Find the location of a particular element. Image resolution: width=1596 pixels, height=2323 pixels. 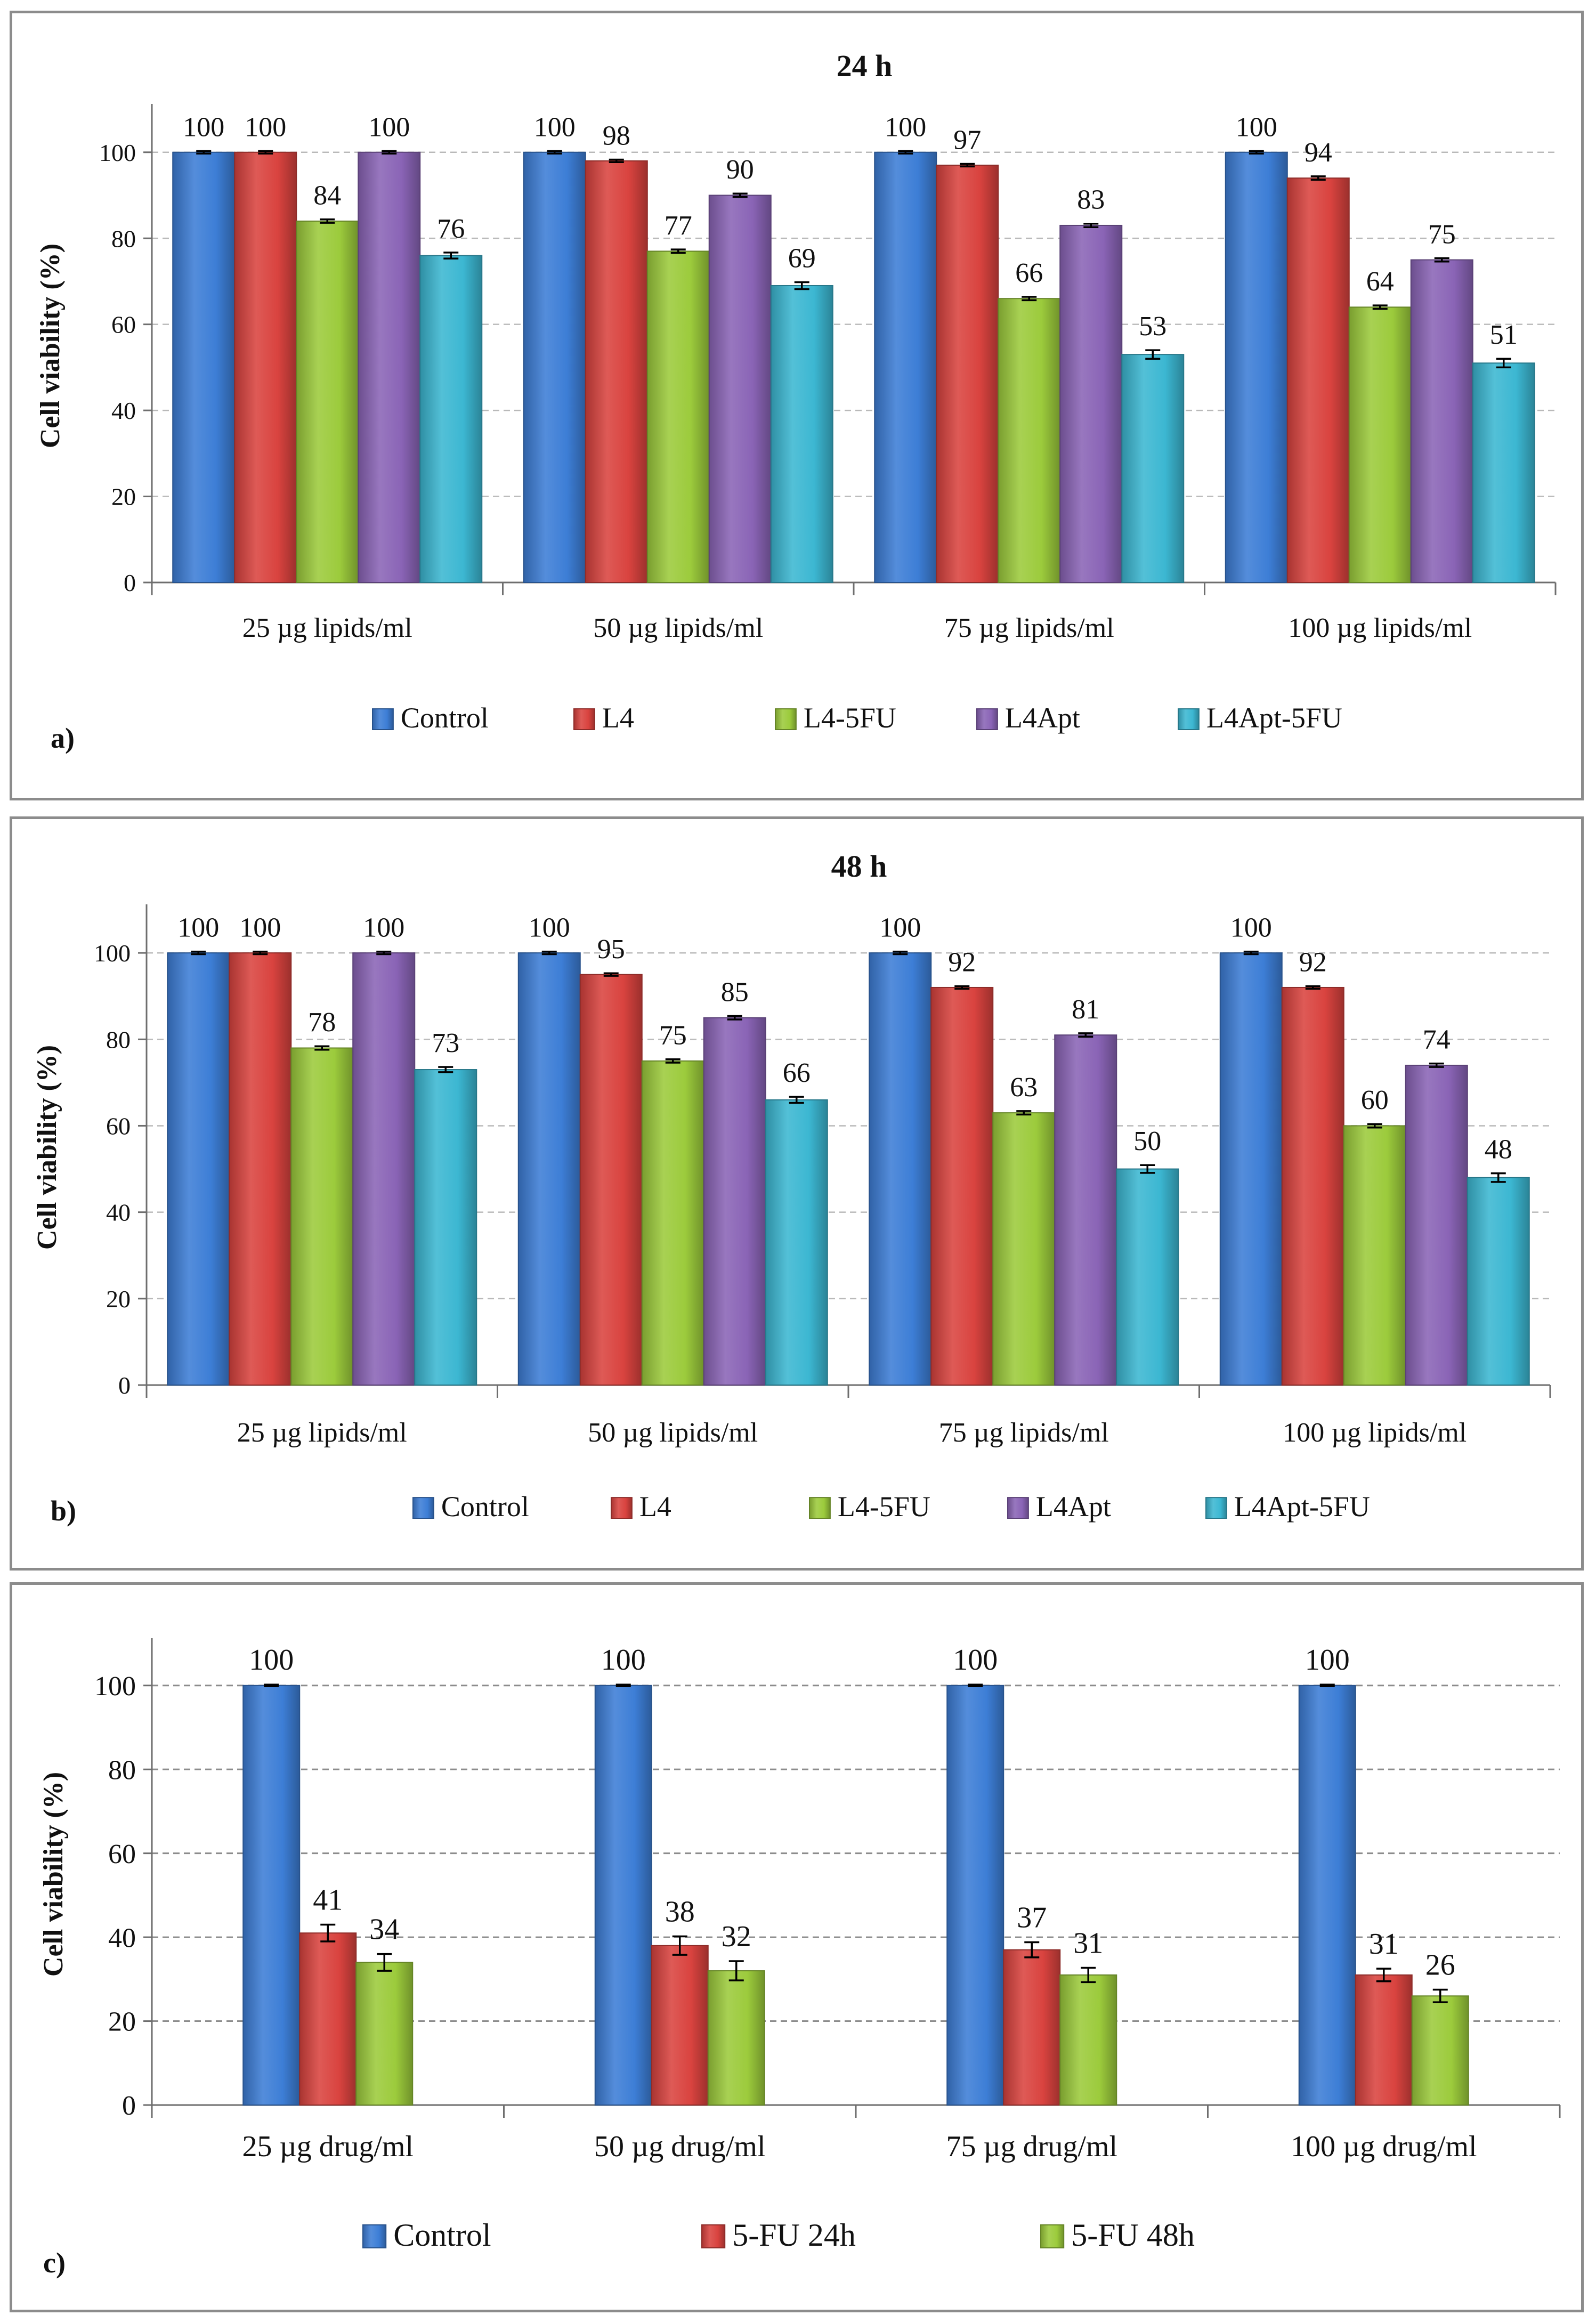

panel-label: a) is located at coordinates (63, 738).